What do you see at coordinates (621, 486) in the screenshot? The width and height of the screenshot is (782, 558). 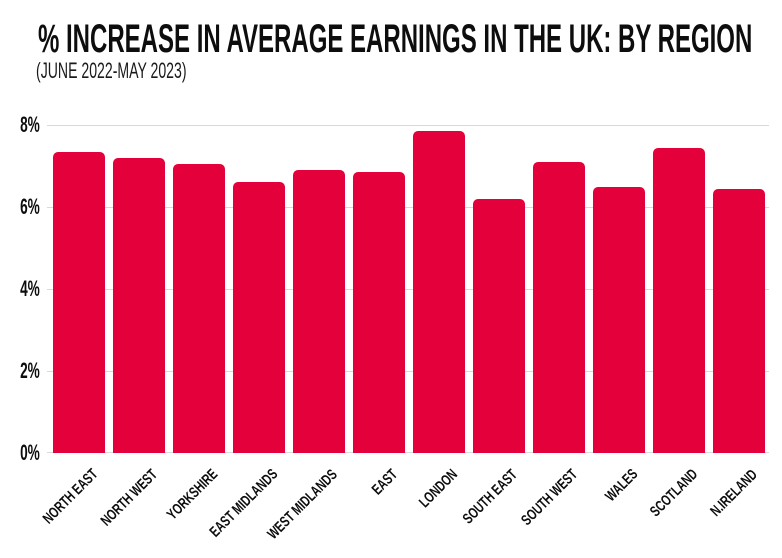 I see `x-label-text: WALES` at bounding box center [621, 486].